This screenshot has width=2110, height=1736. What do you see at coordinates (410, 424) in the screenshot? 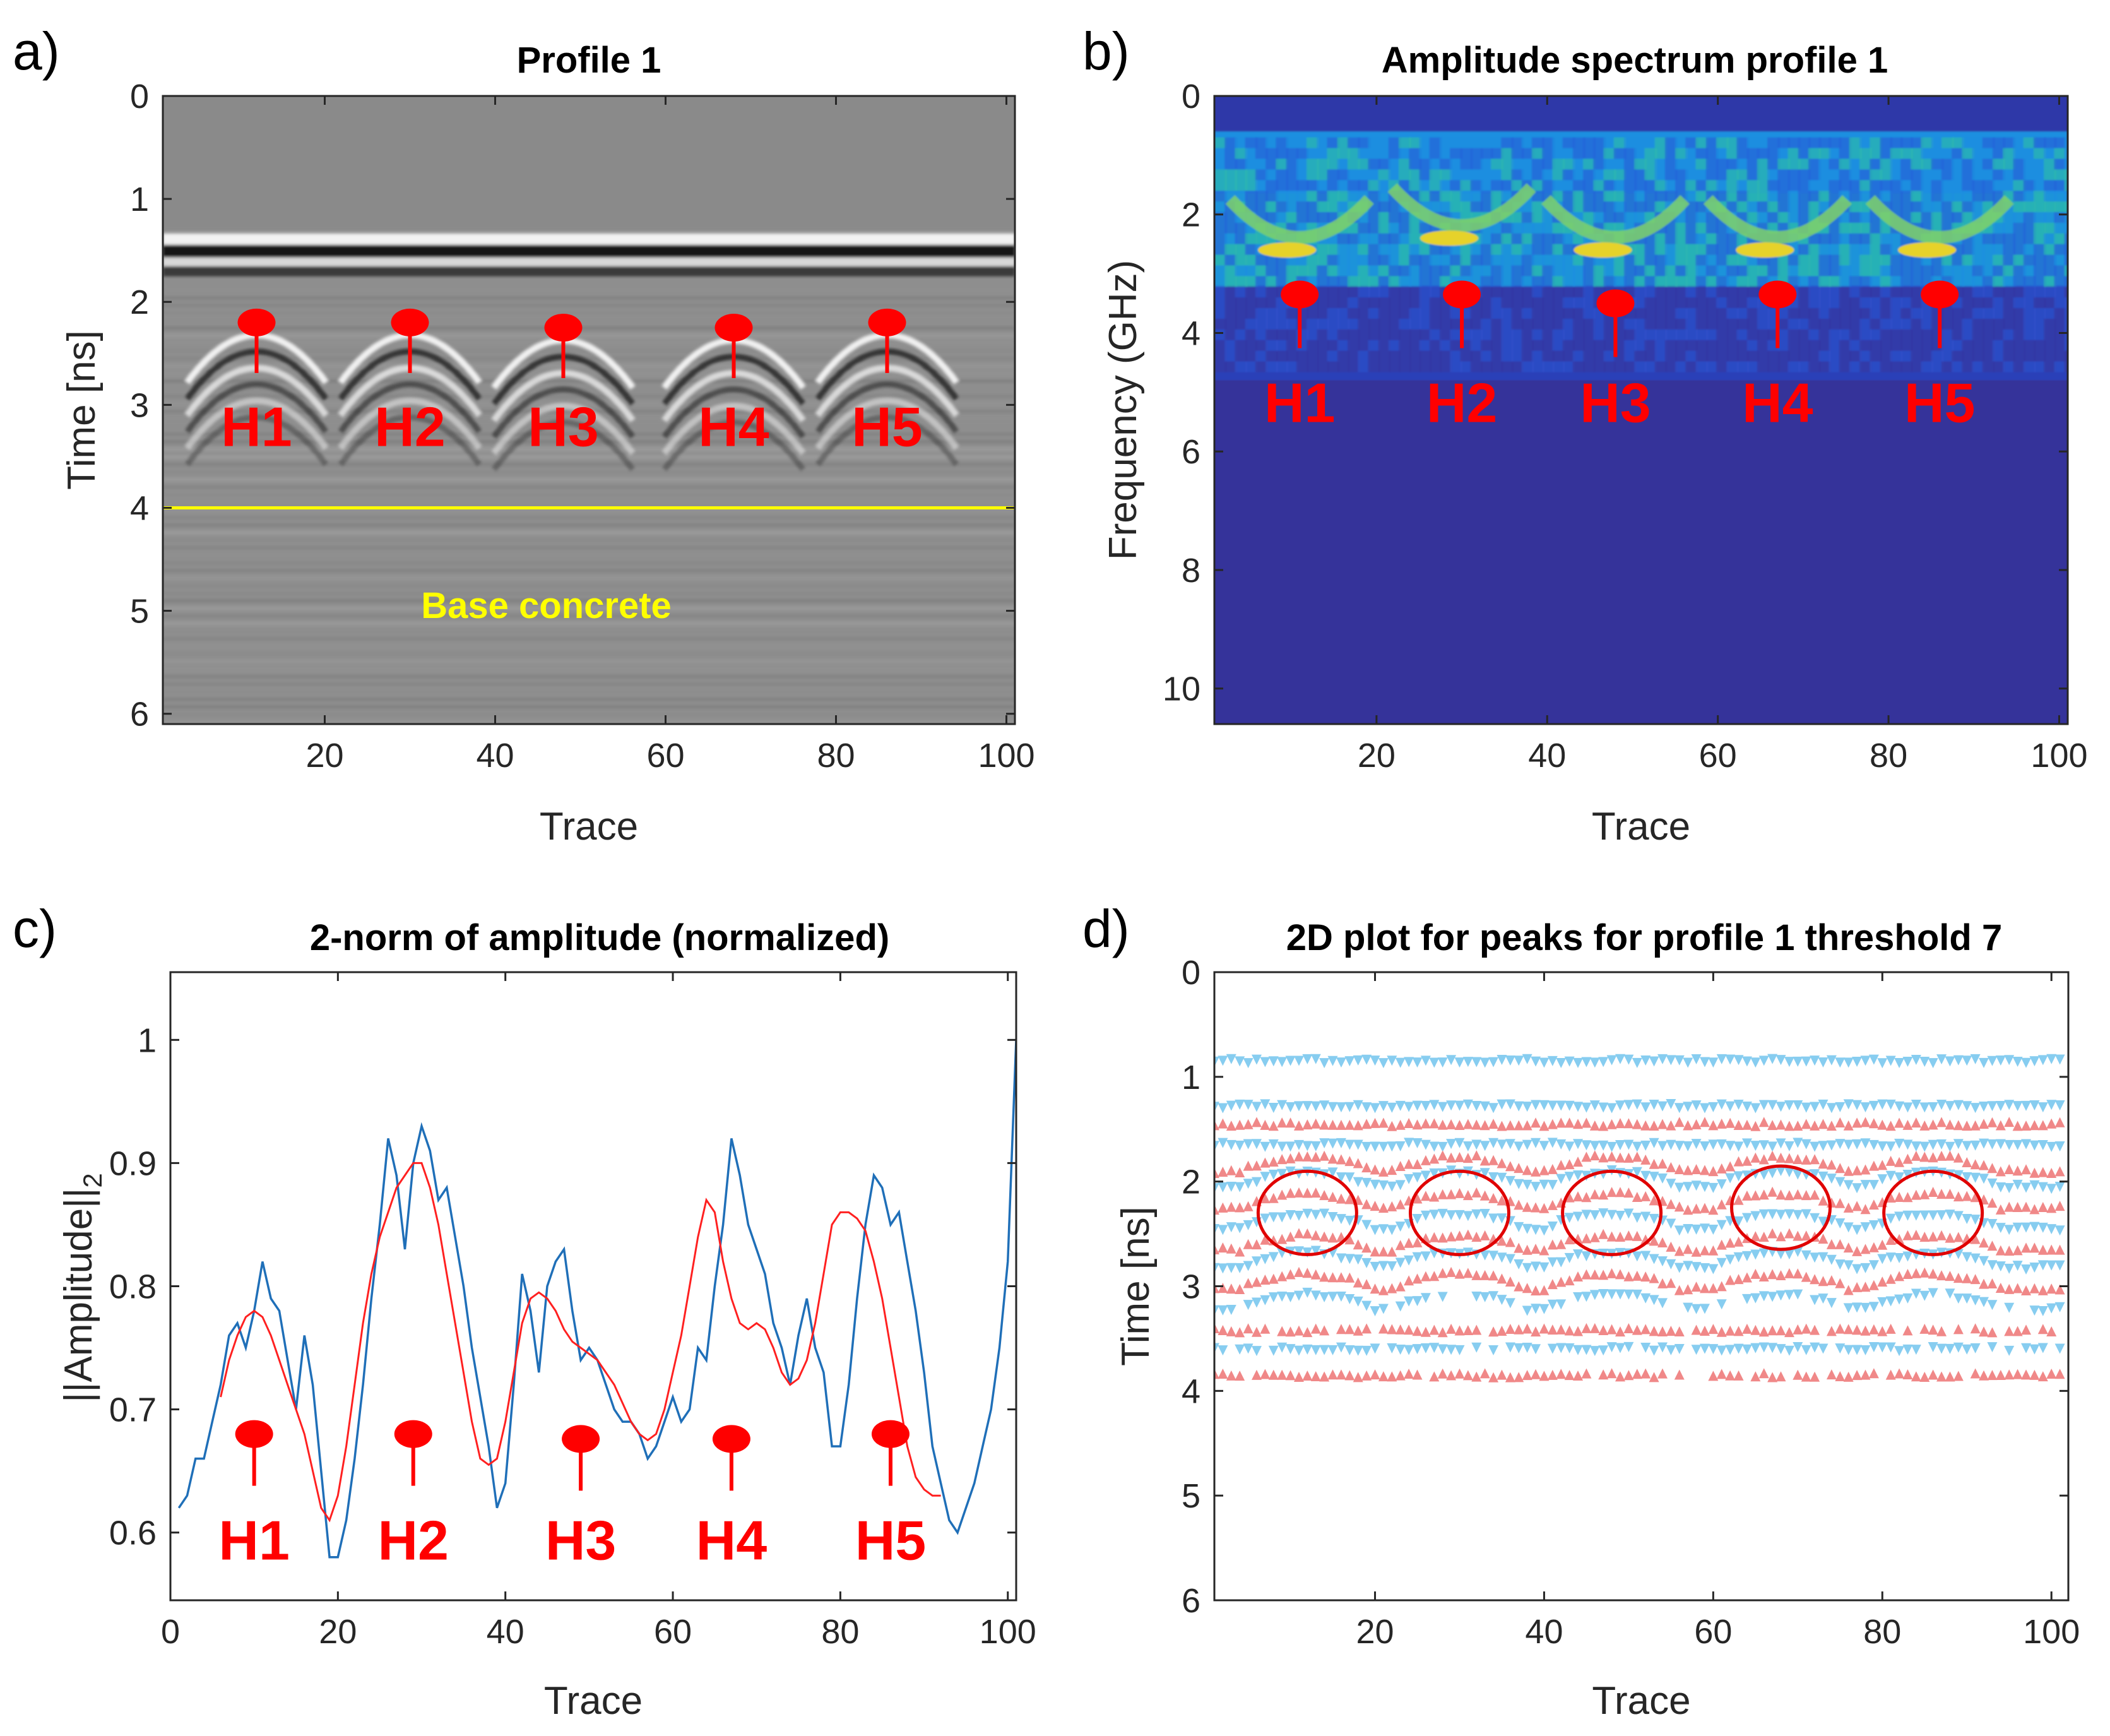
I see `panel-a-hyperbola-band` at bounding box center [410, 424].